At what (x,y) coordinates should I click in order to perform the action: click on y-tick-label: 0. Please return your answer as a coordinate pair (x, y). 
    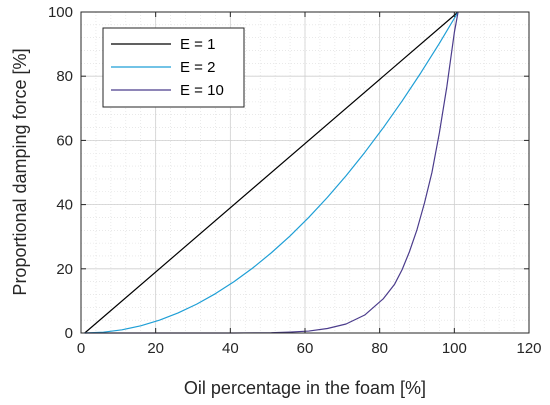
    Looking at the image, I should click on (69, 333).